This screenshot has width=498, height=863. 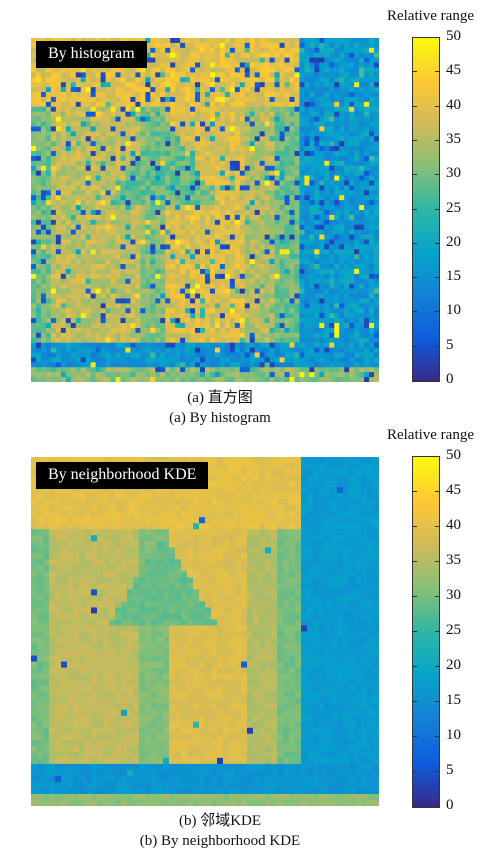 I want to click on caption-cn: (b) 邻域KDE, so click(x=220, y=821).